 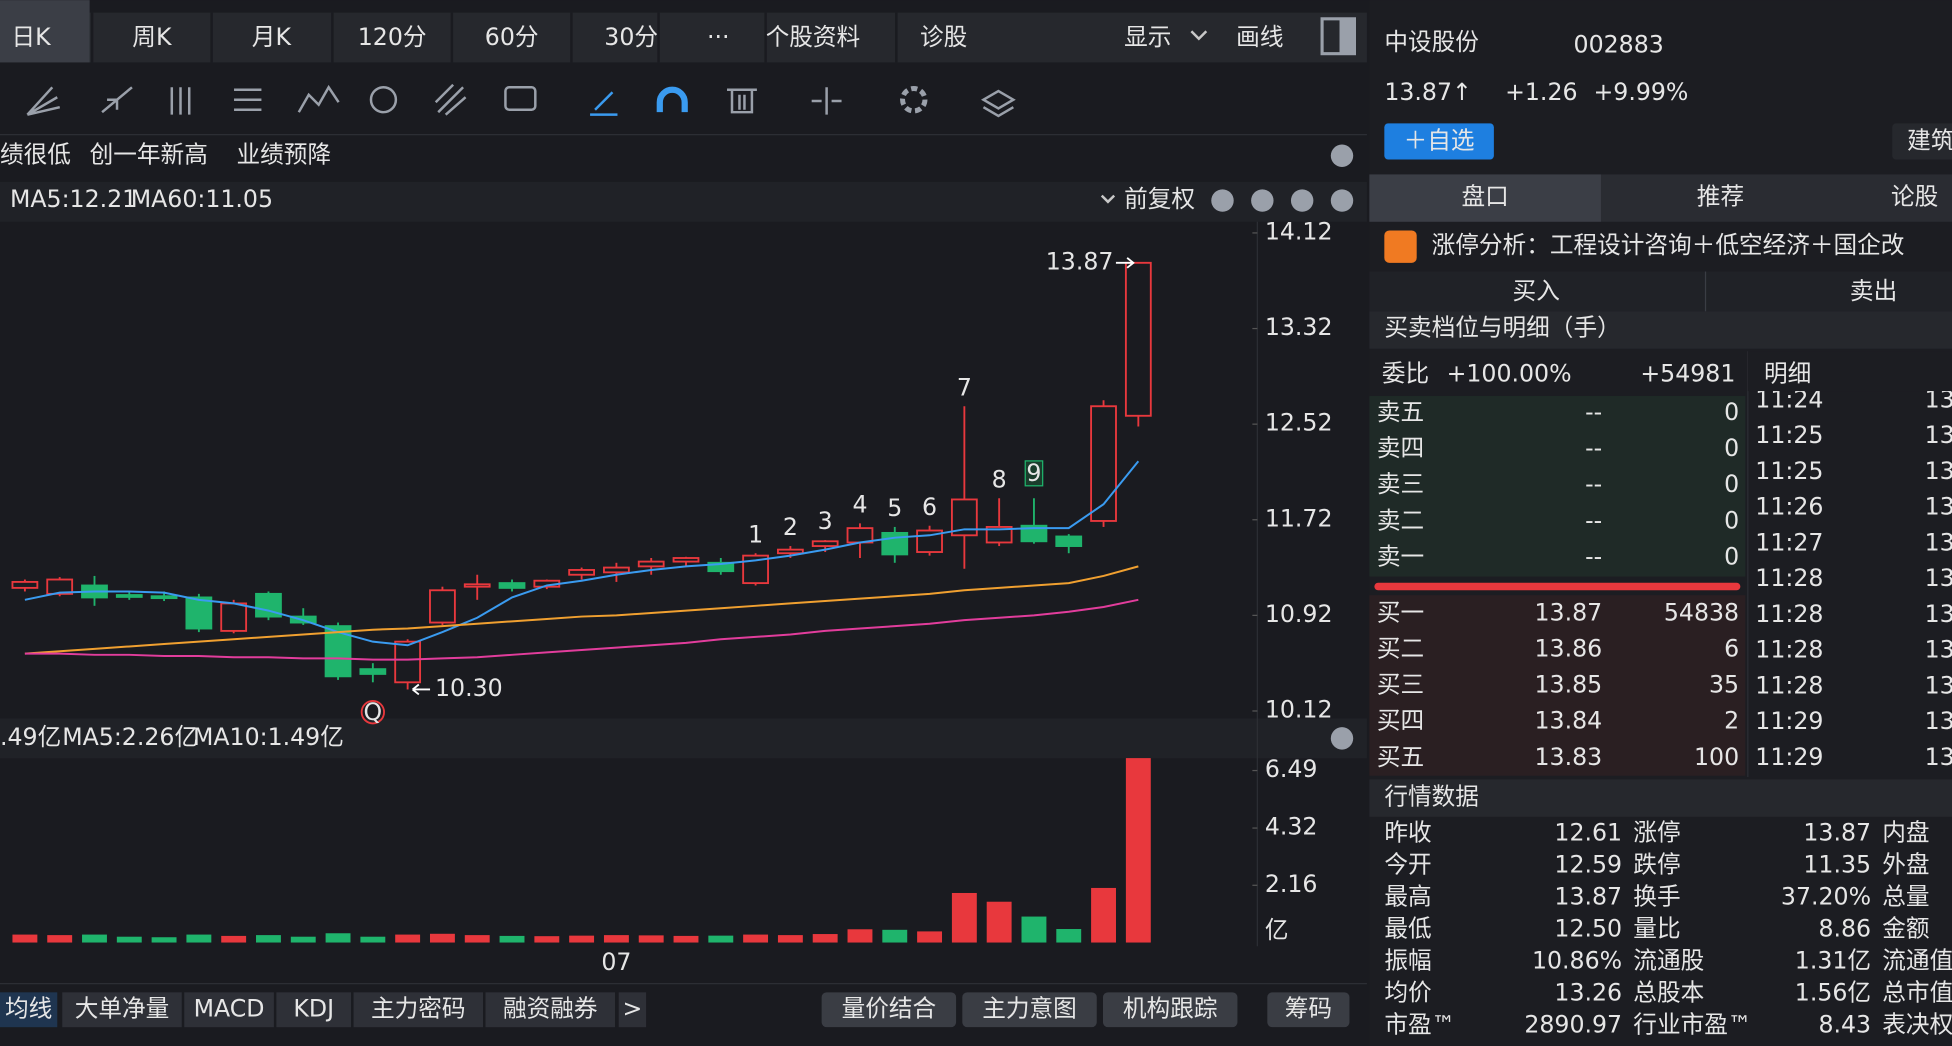 What do you see at coordinates (1789, 685) in the screenshot?
I see `trade-time: 11:28` at bounding box center [1789, 685].